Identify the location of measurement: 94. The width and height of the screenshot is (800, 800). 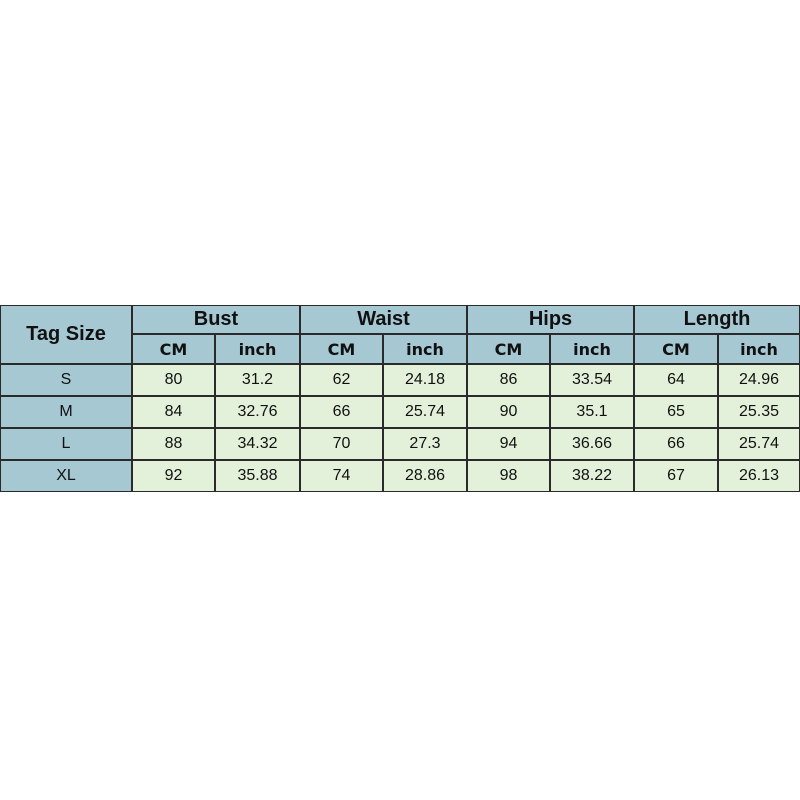
(508, 444).